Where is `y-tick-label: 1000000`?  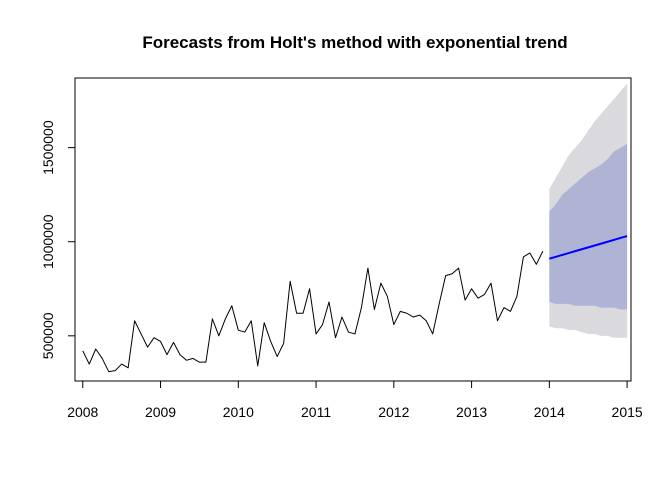 y-tick-label: 1000000 is located at coordinates (48, 241).